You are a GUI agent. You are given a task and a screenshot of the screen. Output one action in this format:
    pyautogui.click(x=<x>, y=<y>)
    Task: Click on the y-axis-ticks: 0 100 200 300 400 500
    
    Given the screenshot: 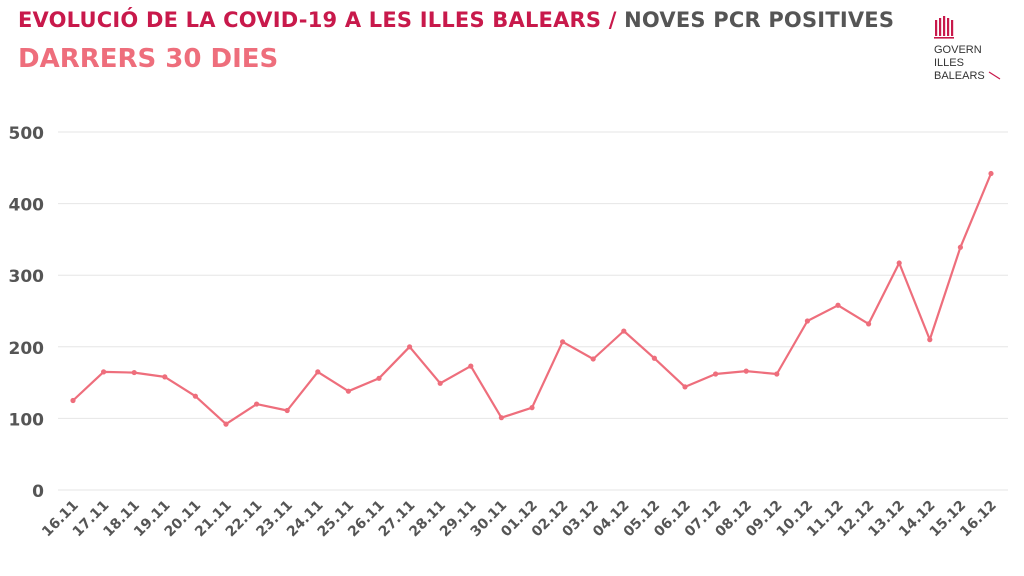 What is the action you would take?
    pyautogui.click(x=27, y=313)
    